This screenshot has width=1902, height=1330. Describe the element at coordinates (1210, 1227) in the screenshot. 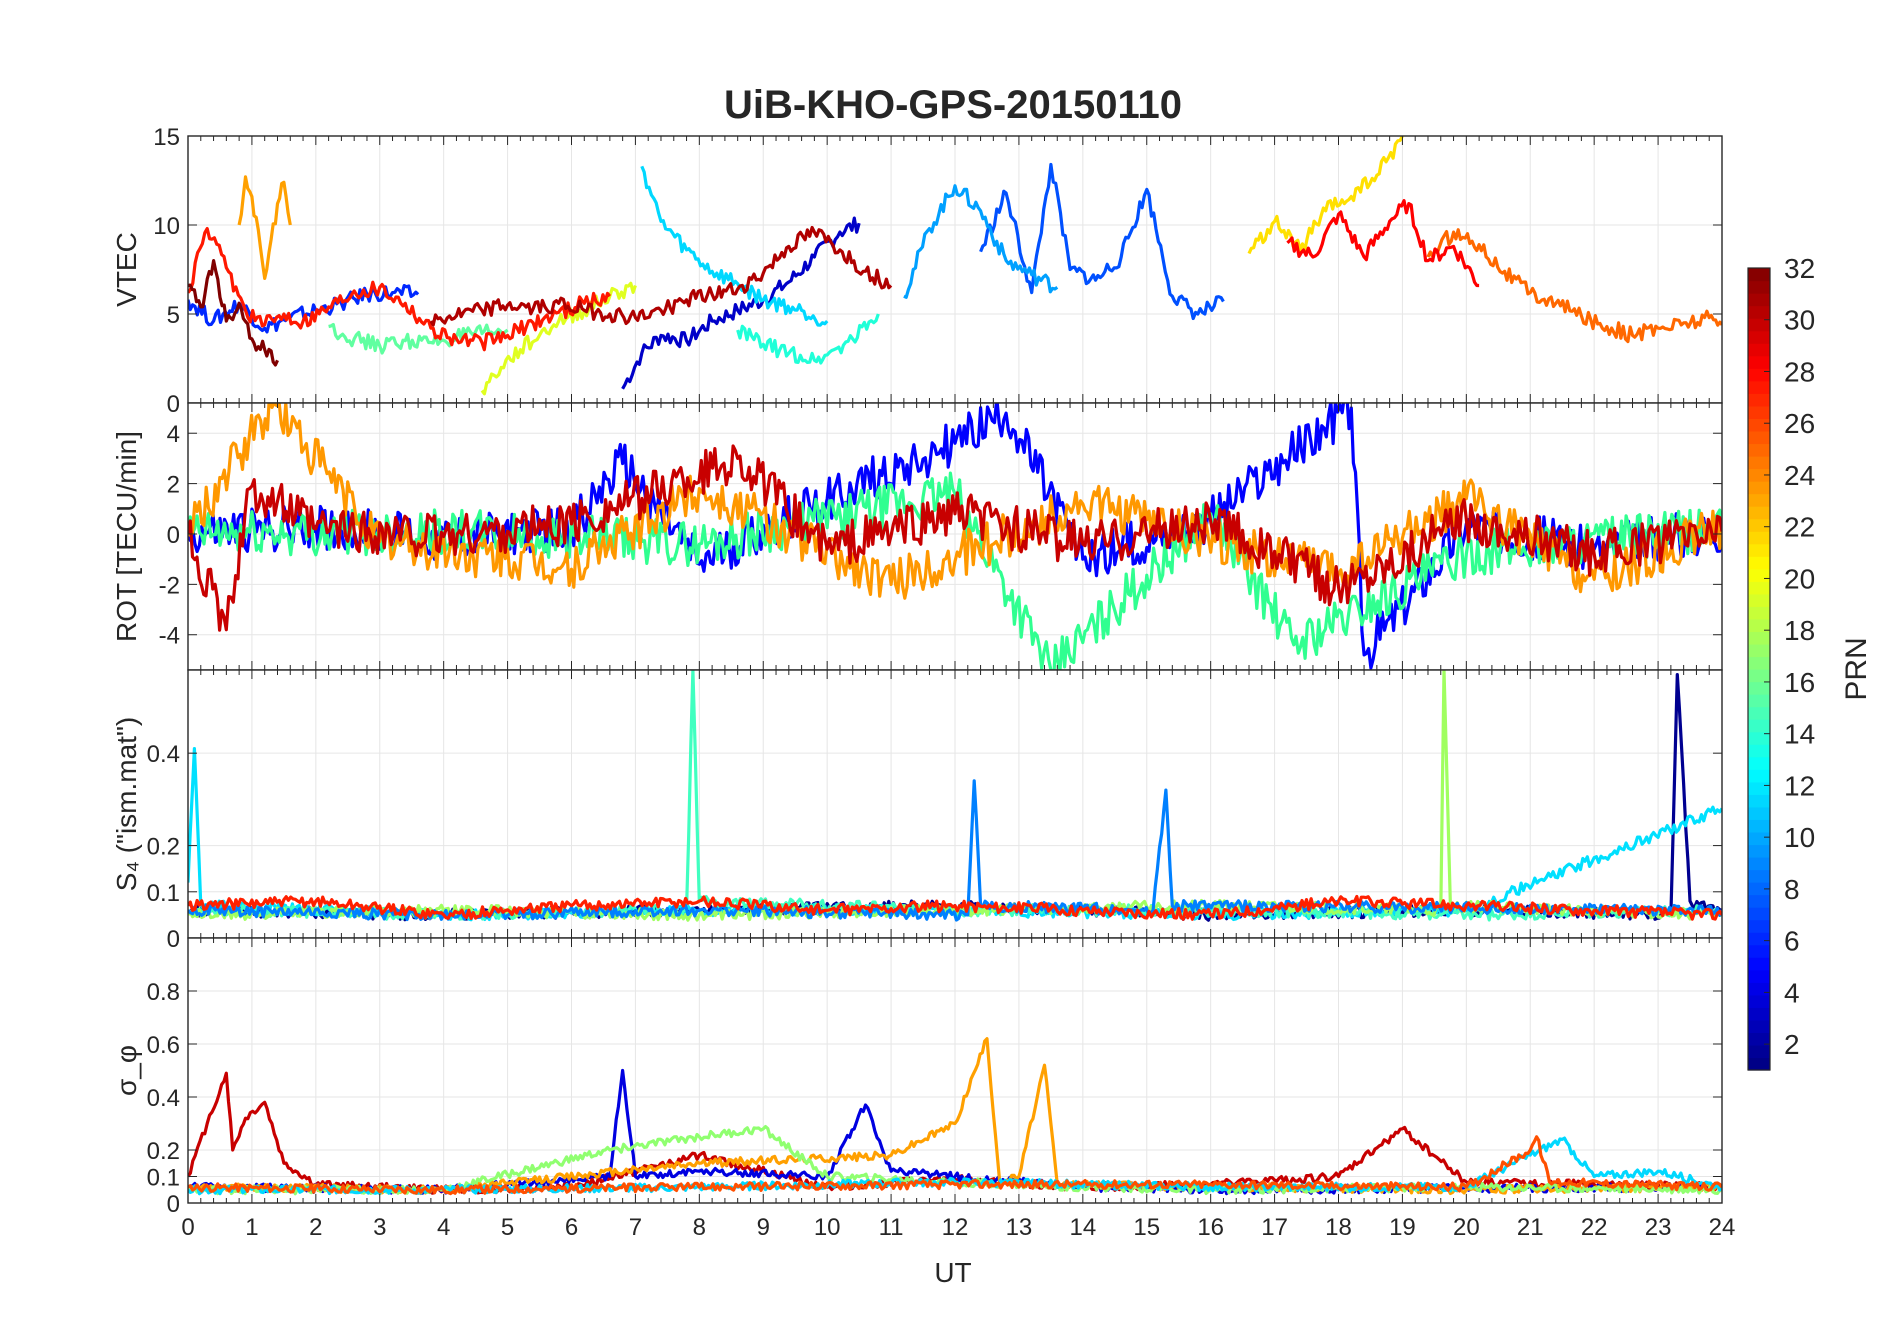

I see `x-tick-label: 16` at that location.